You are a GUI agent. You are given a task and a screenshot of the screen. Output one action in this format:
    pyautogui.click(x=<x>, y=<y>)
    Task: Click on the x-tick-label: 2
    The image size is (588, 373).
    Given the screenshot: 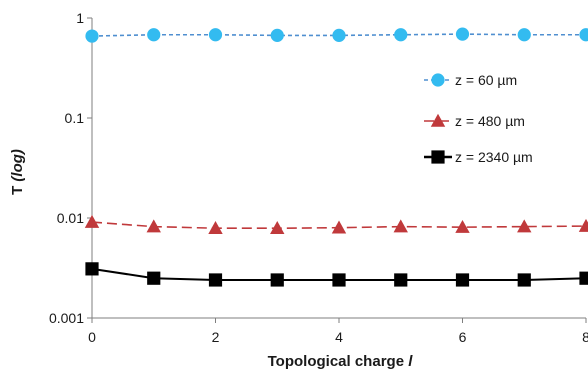 What is the action you would take?
    pyautogui.click(x=216, y=337)
    